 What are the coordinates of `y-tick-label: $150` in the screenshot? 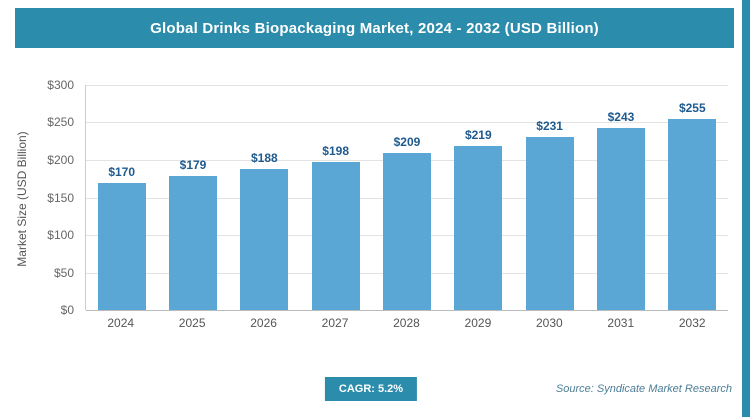 It's located at (60, 197).